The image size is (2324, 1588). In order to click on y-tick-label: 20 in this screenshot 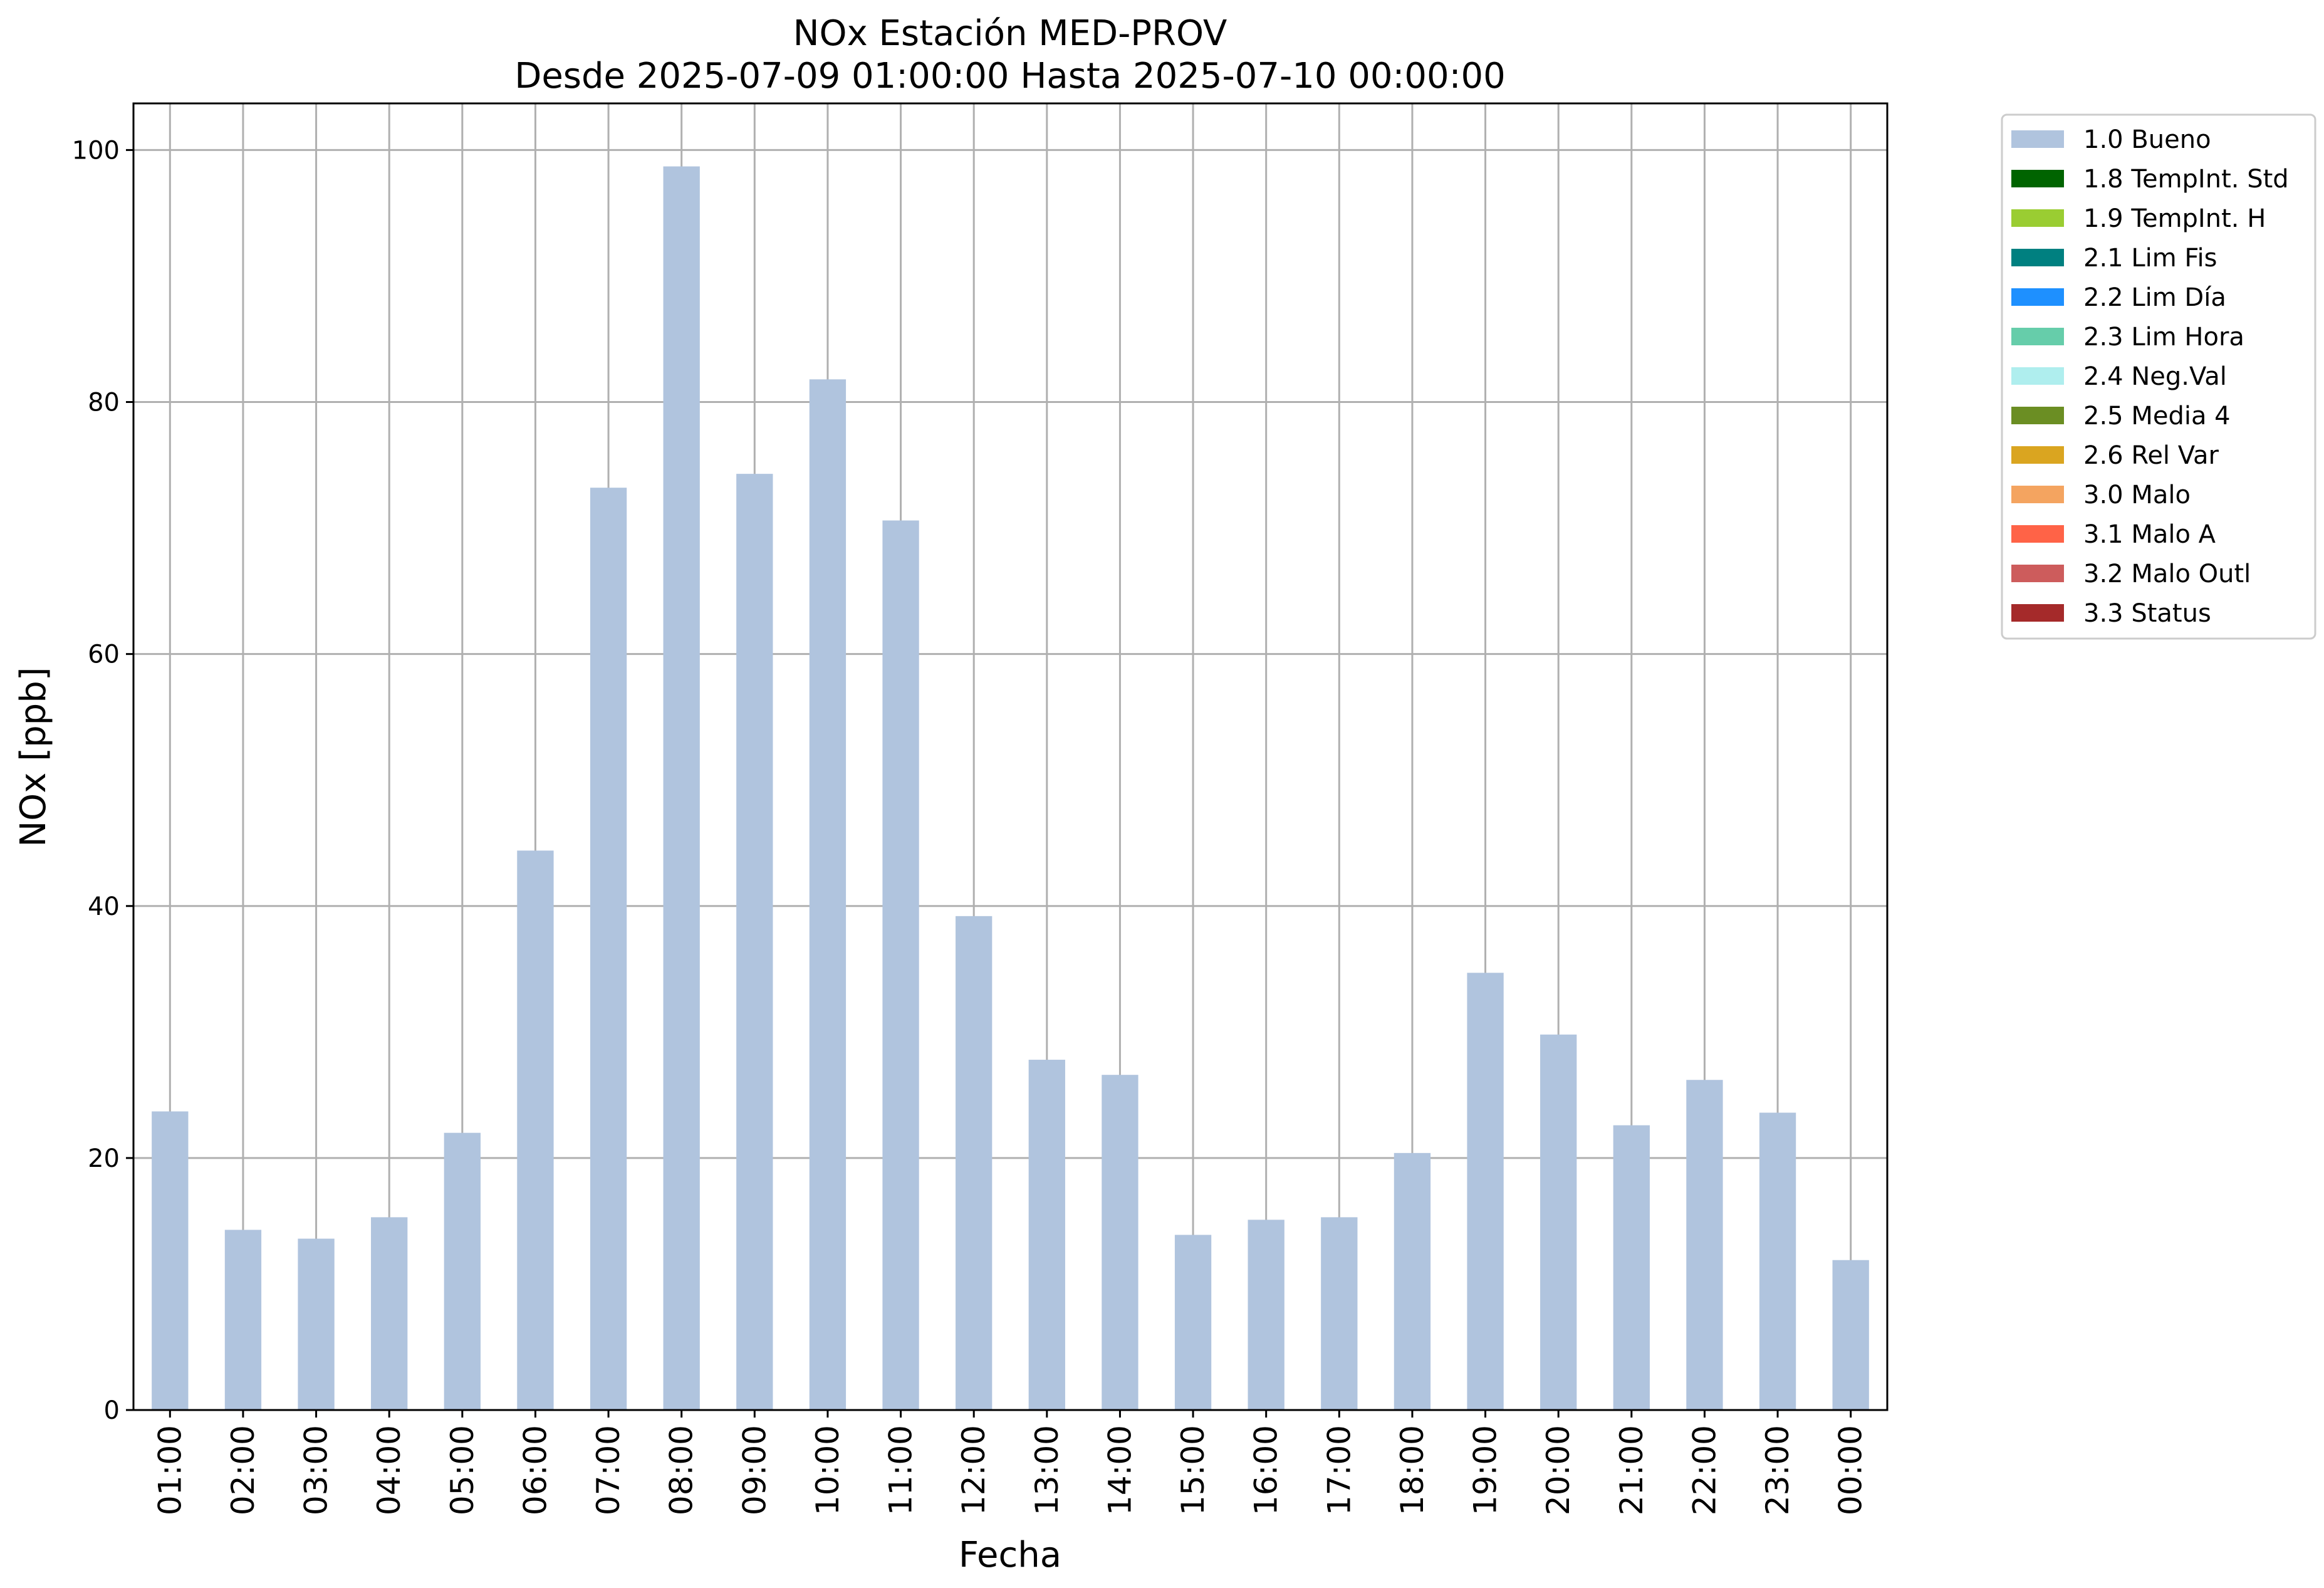, I will do `click(104, 1159)`.